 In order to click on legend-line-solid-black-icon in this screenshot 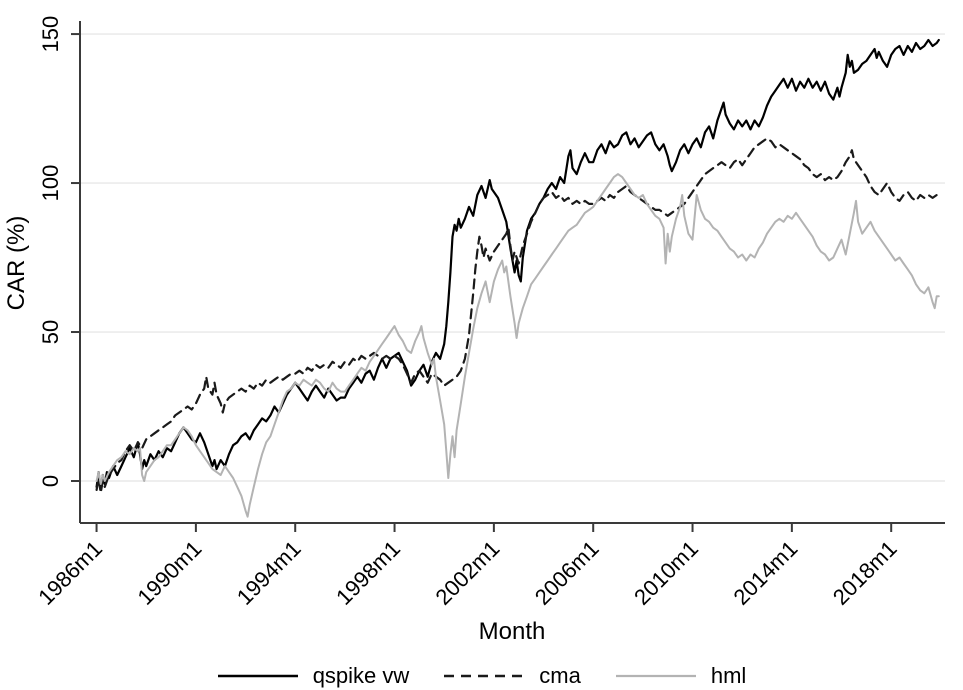, I will do `click(257, 676)`.